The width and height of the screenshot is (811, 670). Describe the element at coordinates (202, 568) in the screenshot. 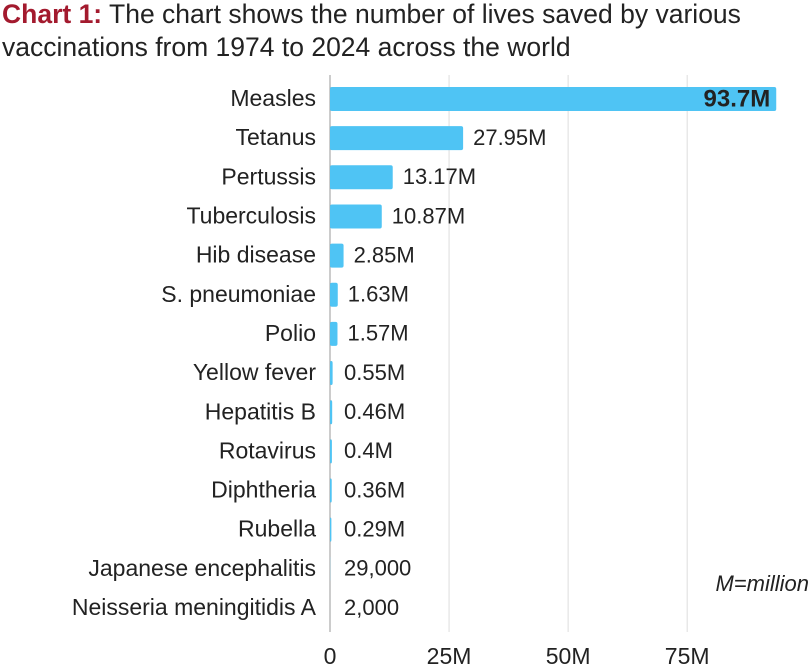

I see `y-tick-label: Japanese encephalitis` at that location.